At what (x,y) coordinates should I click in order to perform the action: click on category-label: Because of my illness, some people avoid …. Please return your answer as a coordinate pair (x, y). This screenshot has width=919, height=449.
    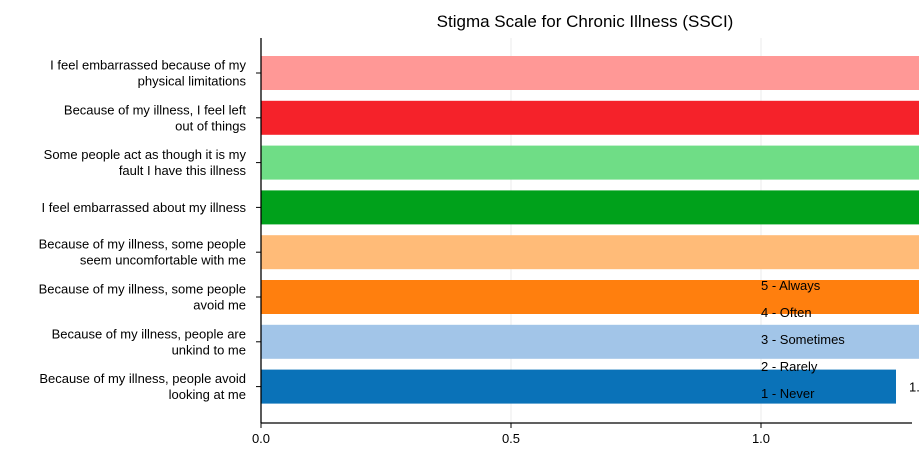
    Looking at the image, I should click on (142, 297).